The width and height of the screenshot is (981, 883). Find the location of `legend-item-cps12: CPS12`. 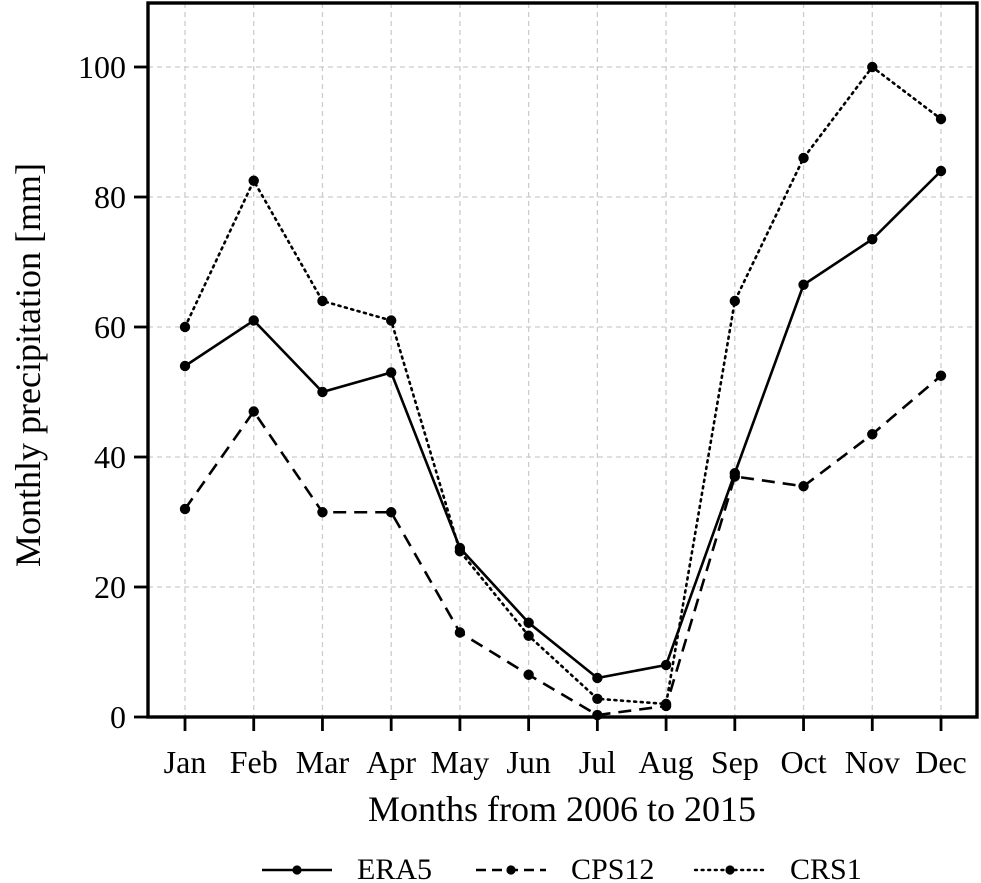

legend-item-cps12: CPS12 is located at coordinates (565, 868).